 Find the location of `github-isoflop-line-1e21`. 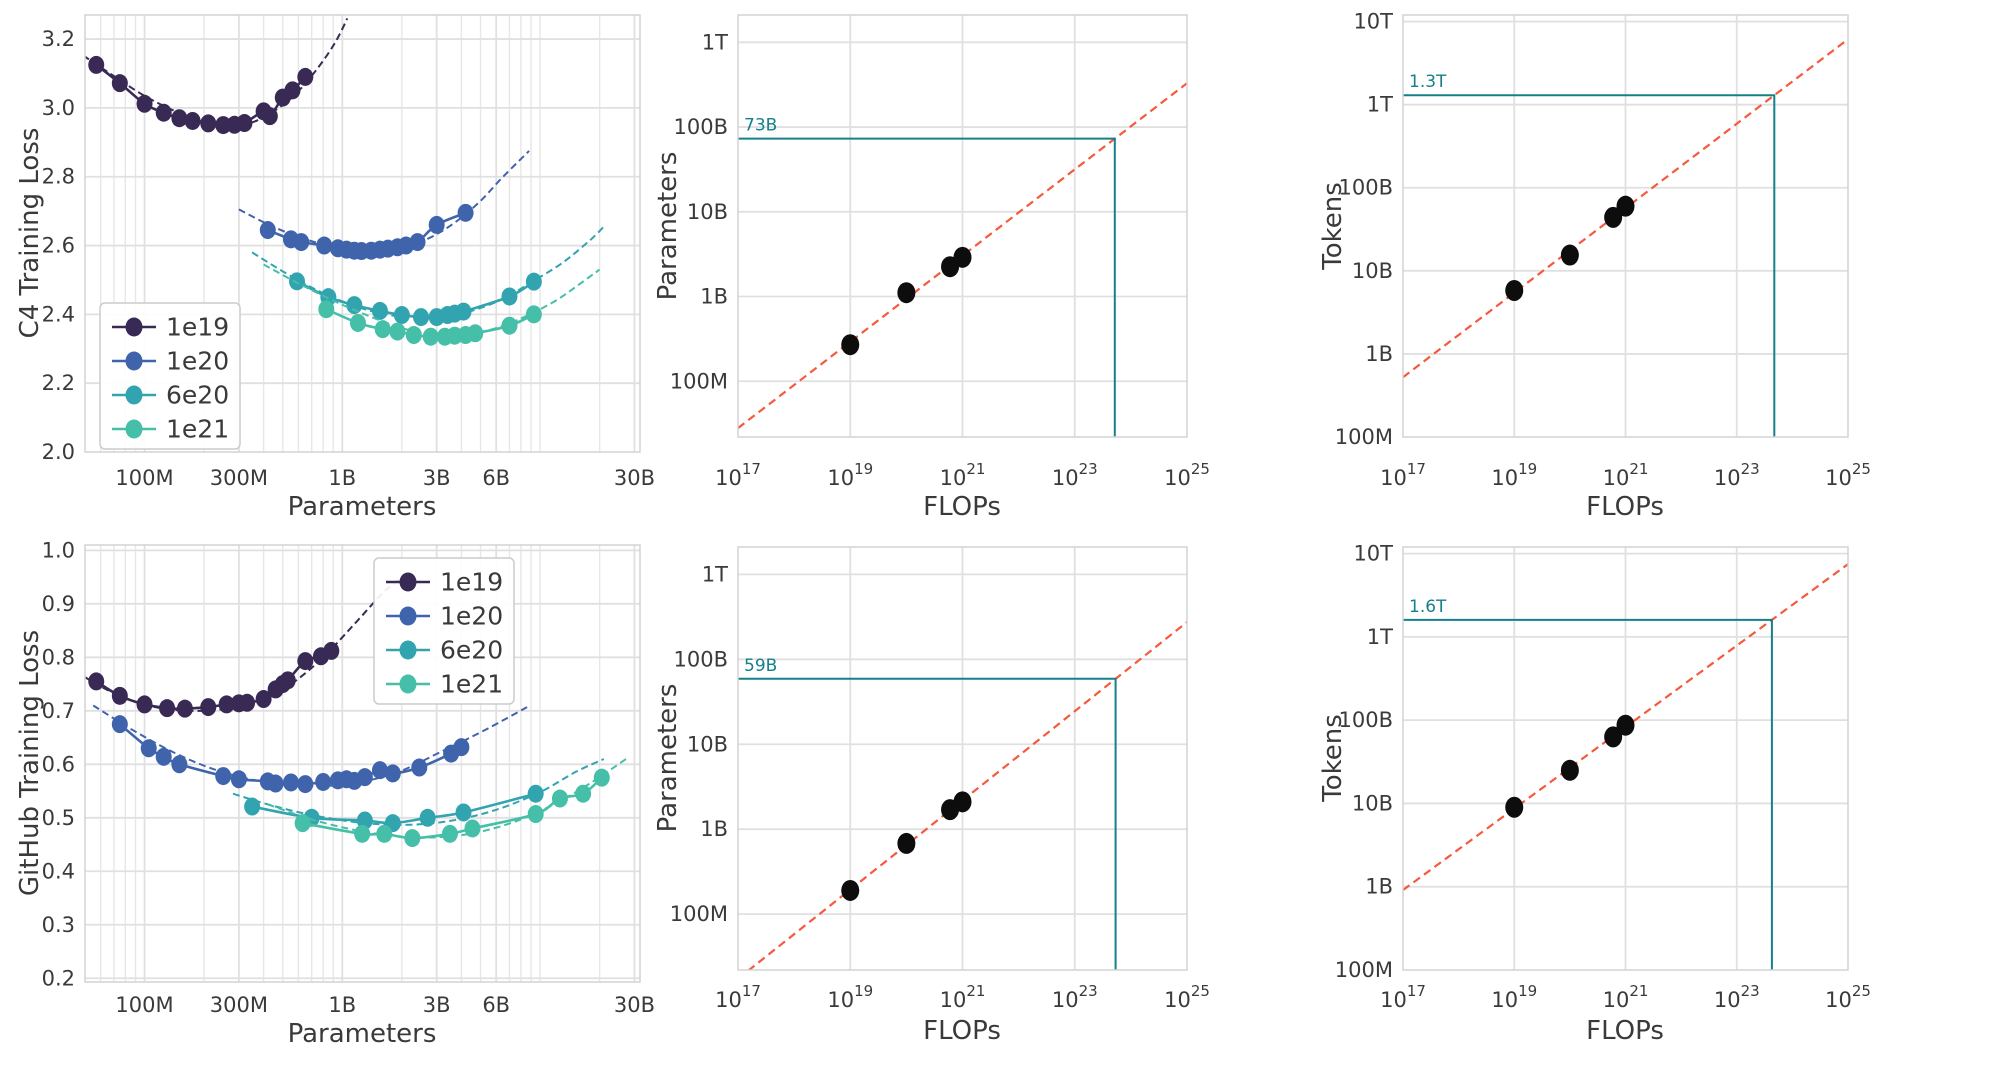

github-isoflop-line-1e21 is located at coordinates (452, 808).